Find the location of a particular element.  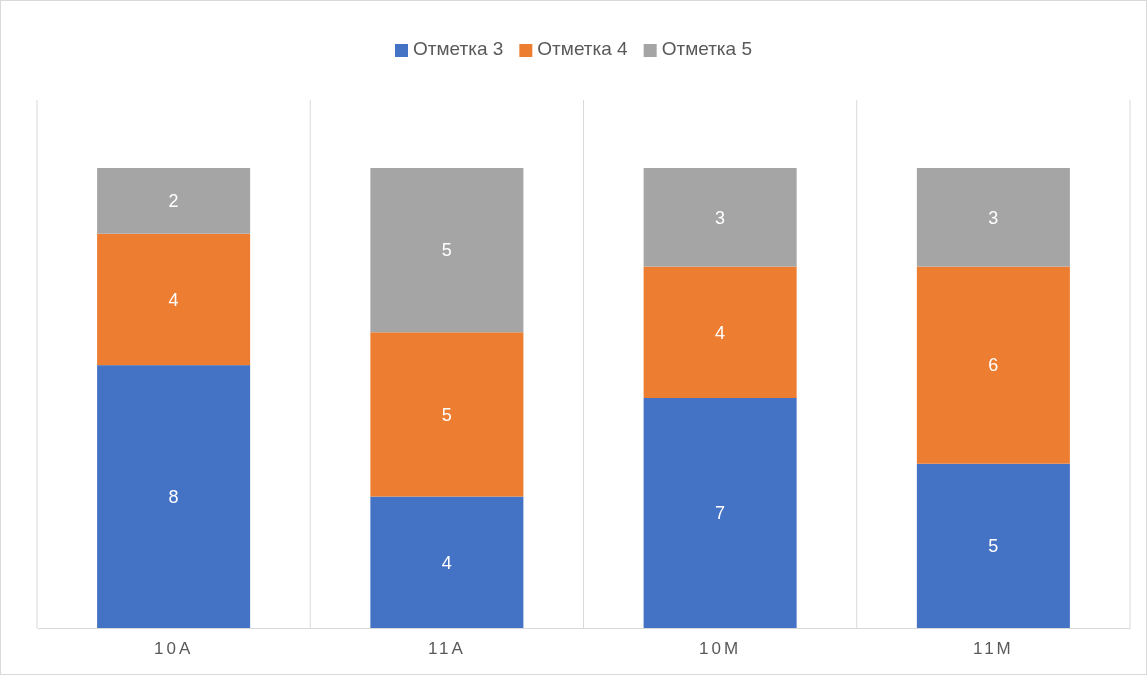

data-label: 2 is located at coordinates (173, 201).